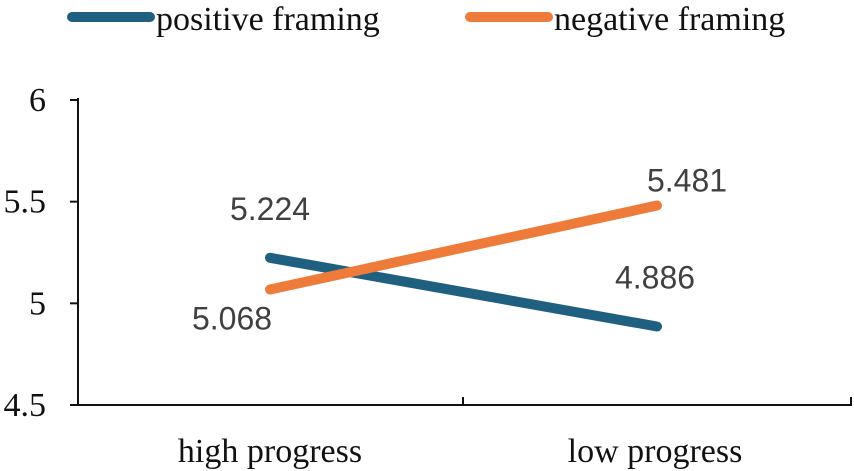 Image resolution: width=854 pixels, height=471 pixels. I want to click on x-tick-label: high progress, so click(270, 451).